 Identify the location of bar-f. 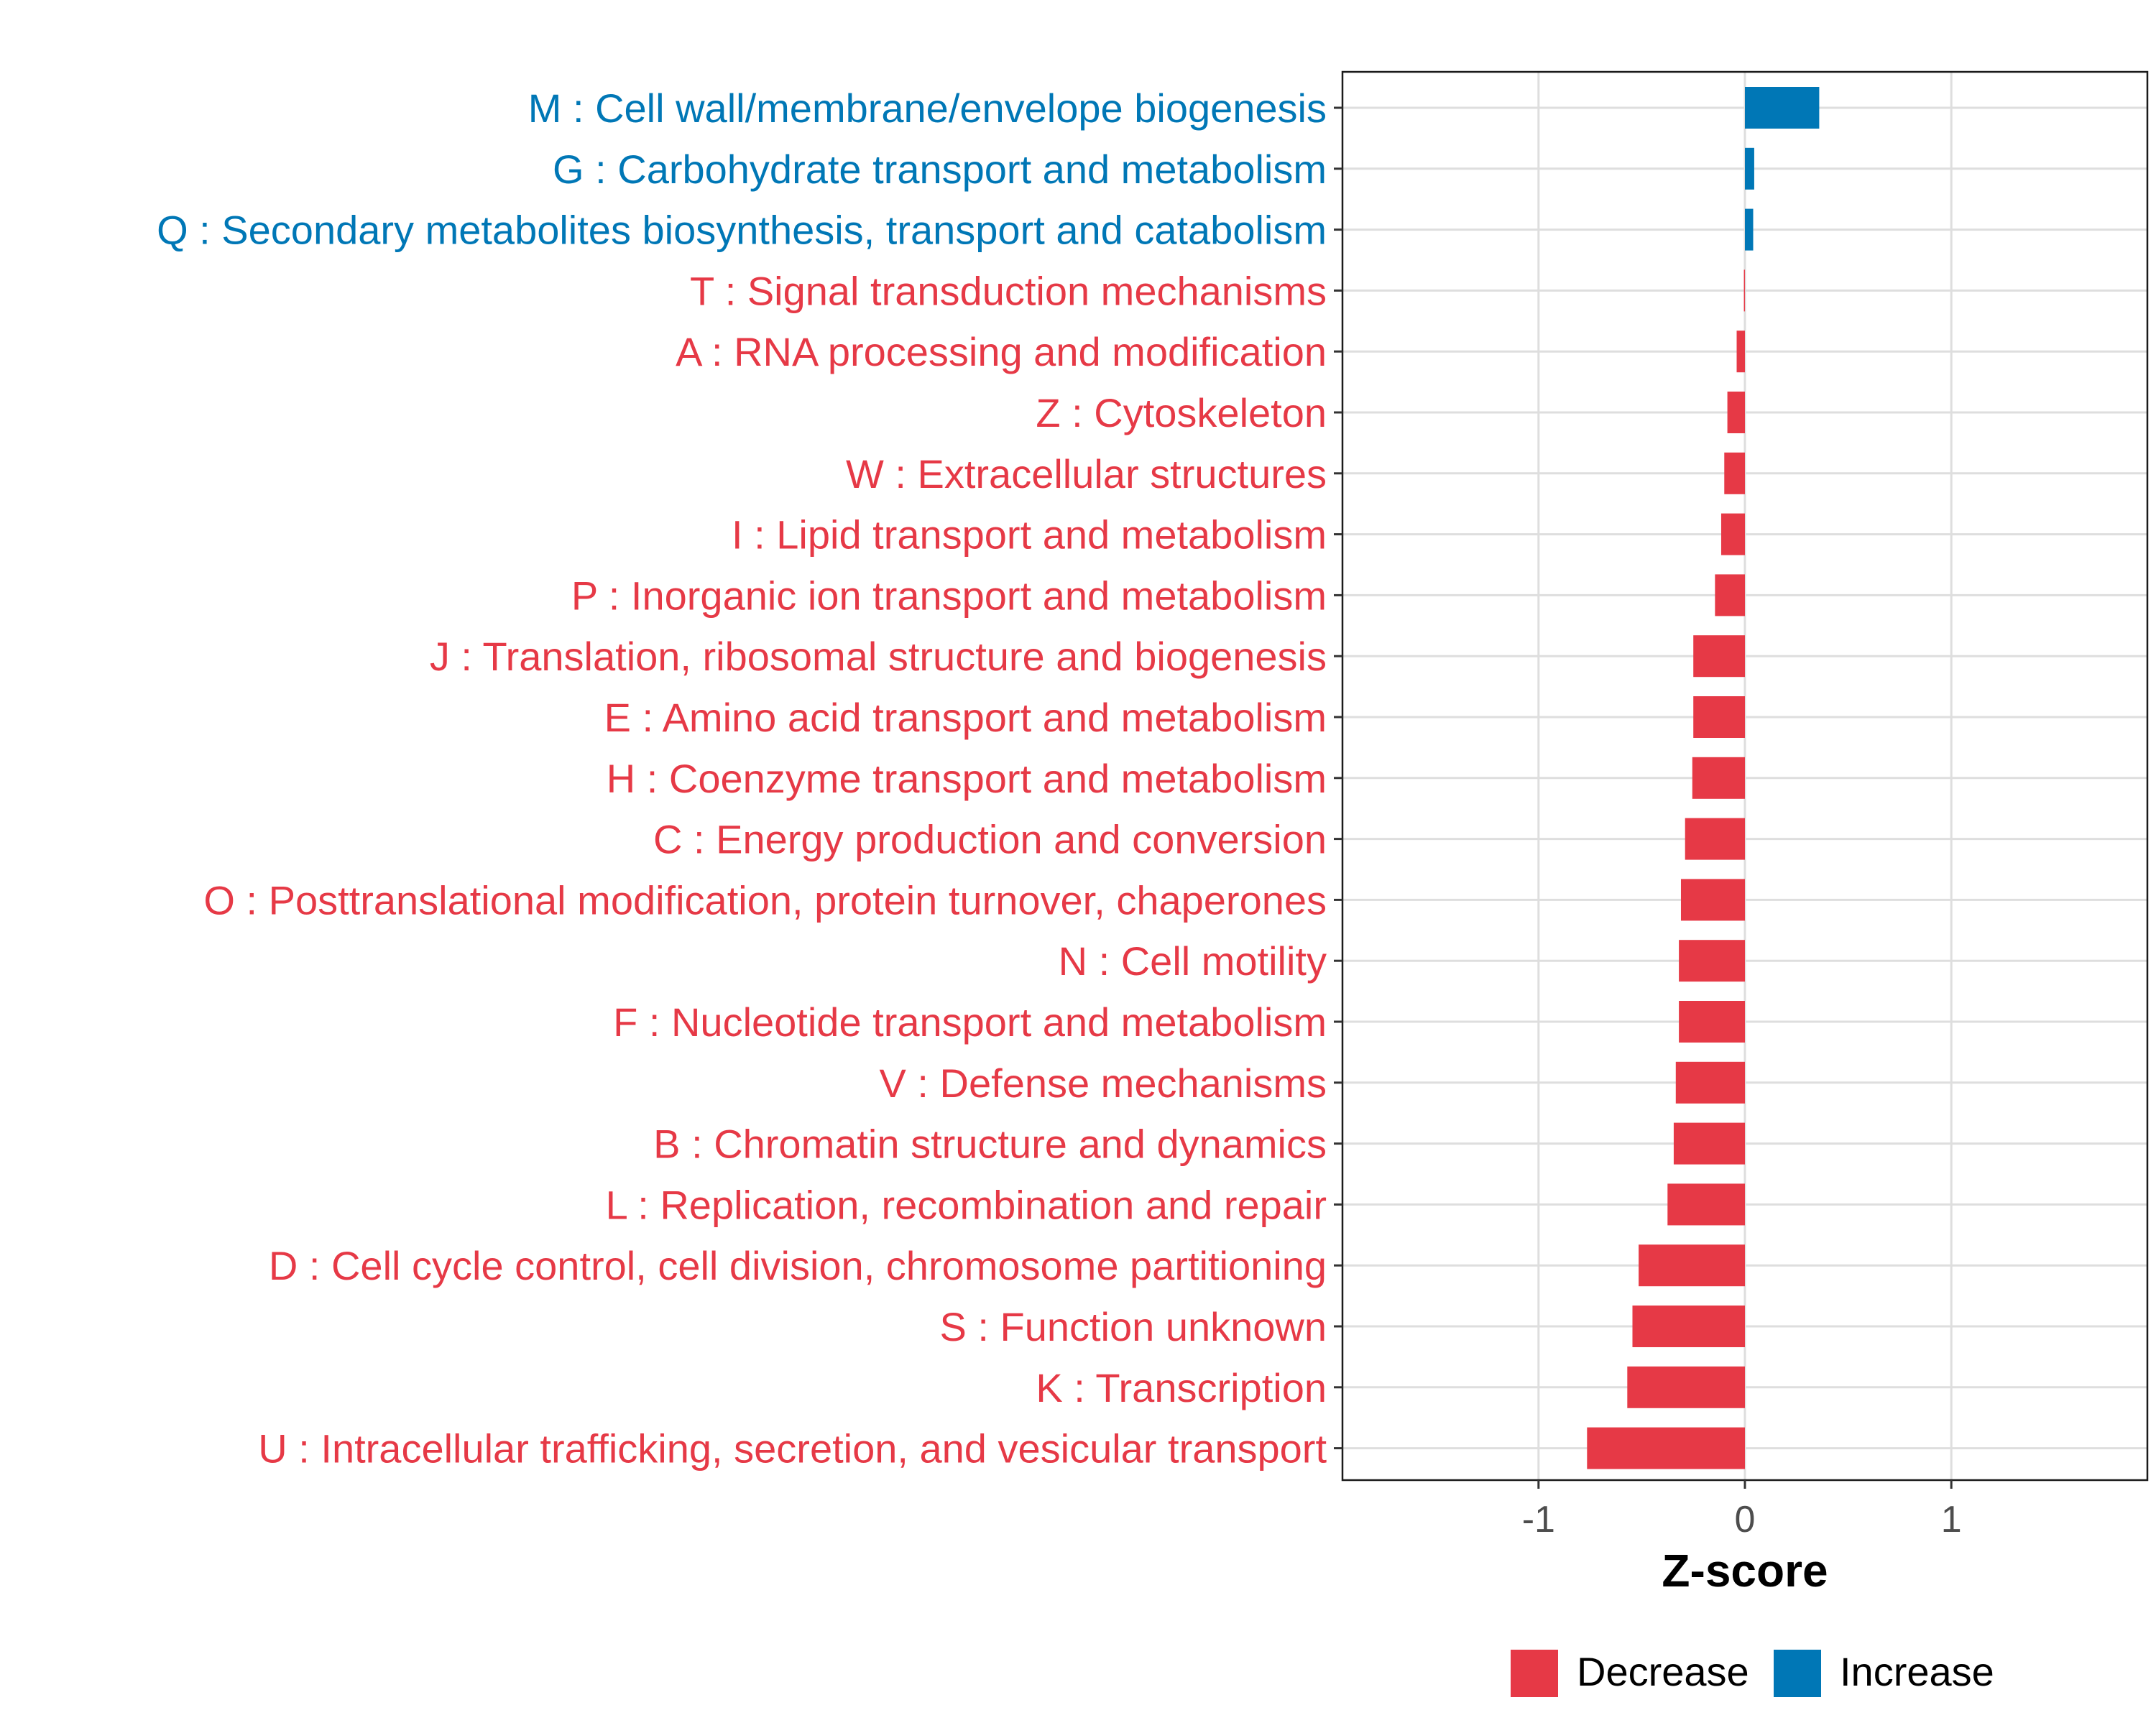
(1712, 1022).